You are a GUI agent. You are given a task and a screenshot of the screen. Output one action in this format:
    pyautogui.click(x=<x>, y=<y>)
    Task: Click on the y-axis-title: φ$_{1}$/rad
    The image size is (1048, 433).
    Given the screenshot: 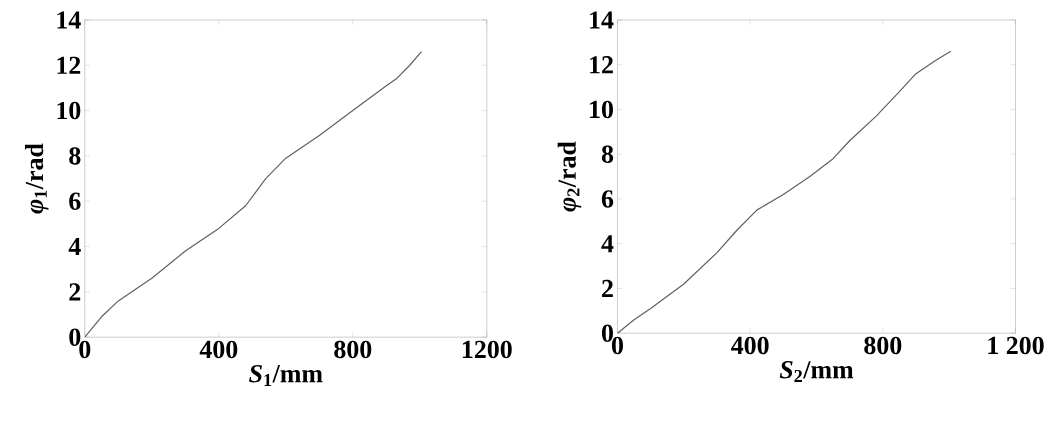 What is the action you would take?
    pyautogui.click(x=36, y=178)
    